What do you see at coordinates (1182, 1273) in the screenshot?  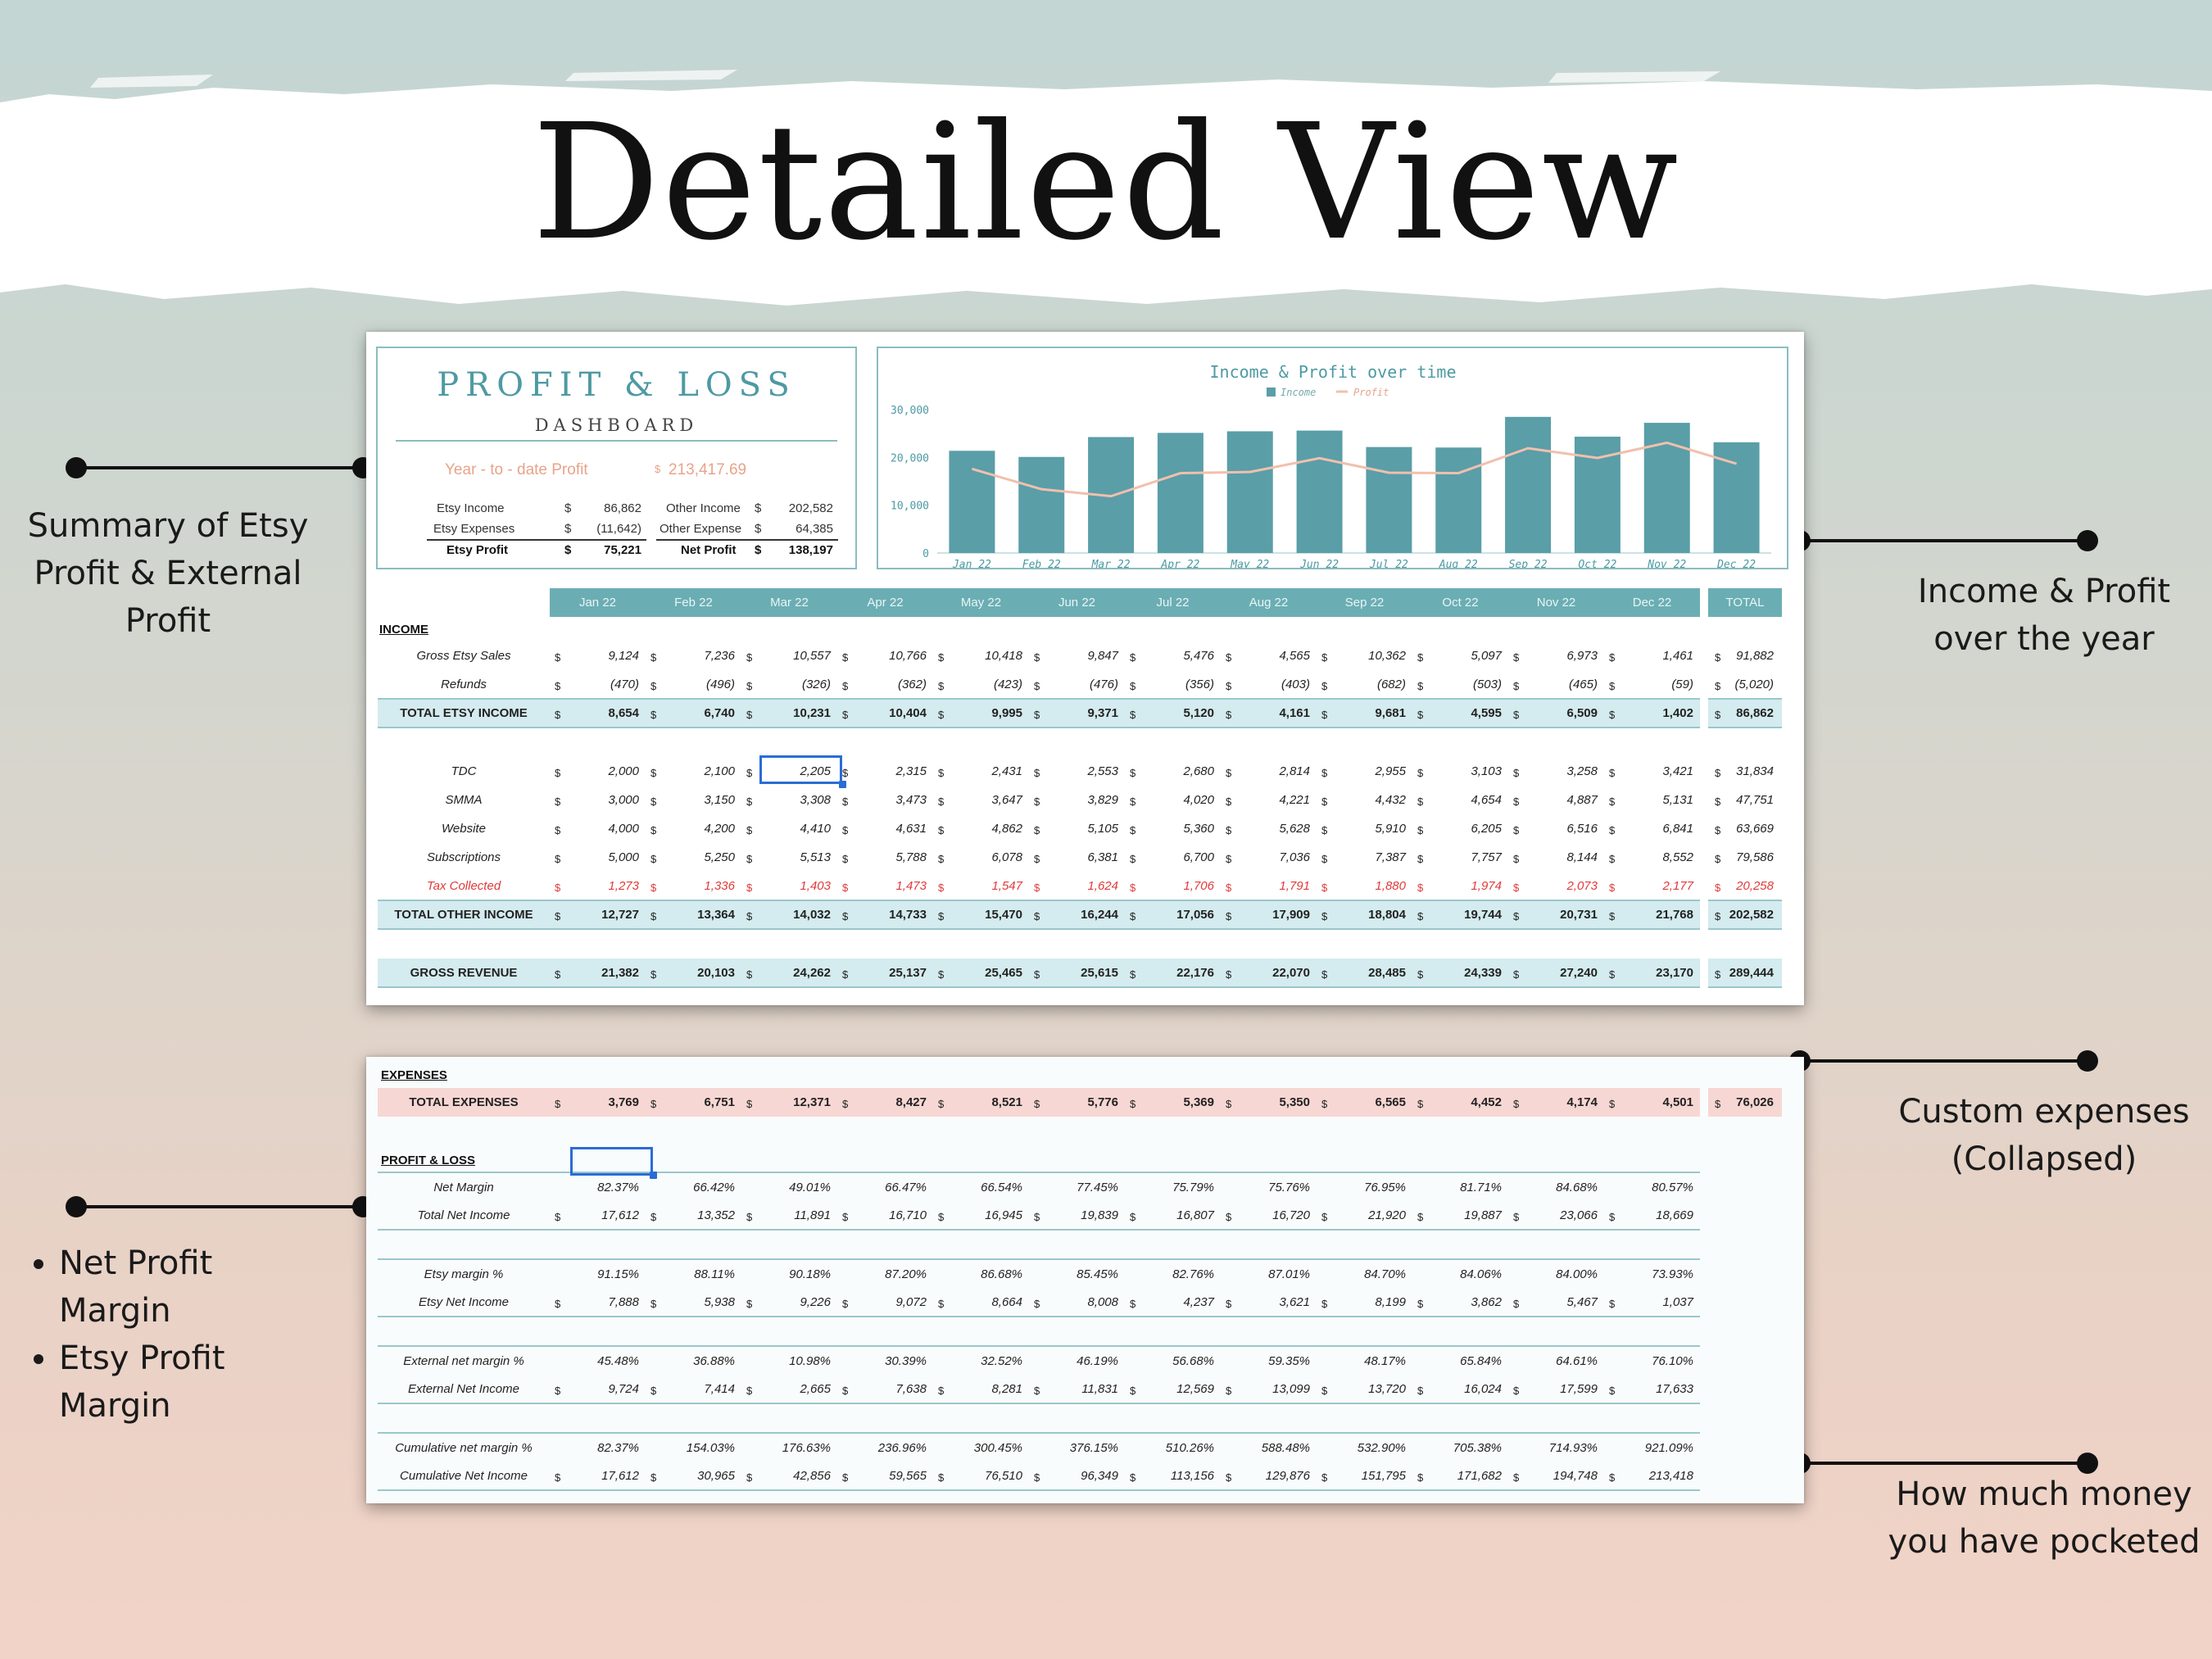 I see `value-cell: 82.76%` at bounding box center [1182, 1273].